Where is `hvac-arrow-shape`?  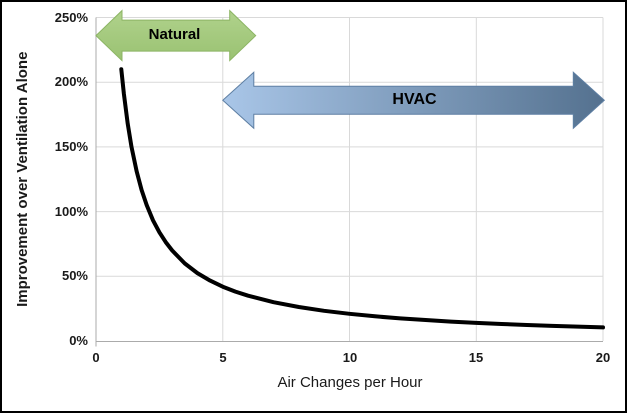
hvac-arrow-shape is located at coordinates (414, 100).